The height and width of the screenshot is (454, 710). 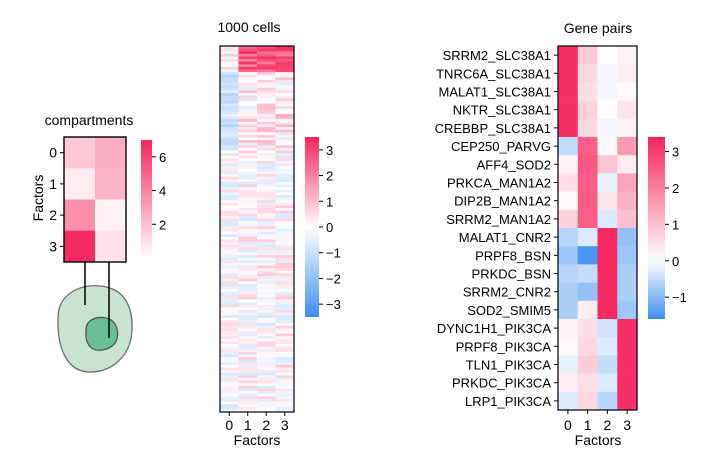 What do you see at coordinates (495, 92) in the screenshot?
I see `gene-pair-label: MALAT1_SLC38A1` at bounding box center [495, 92].